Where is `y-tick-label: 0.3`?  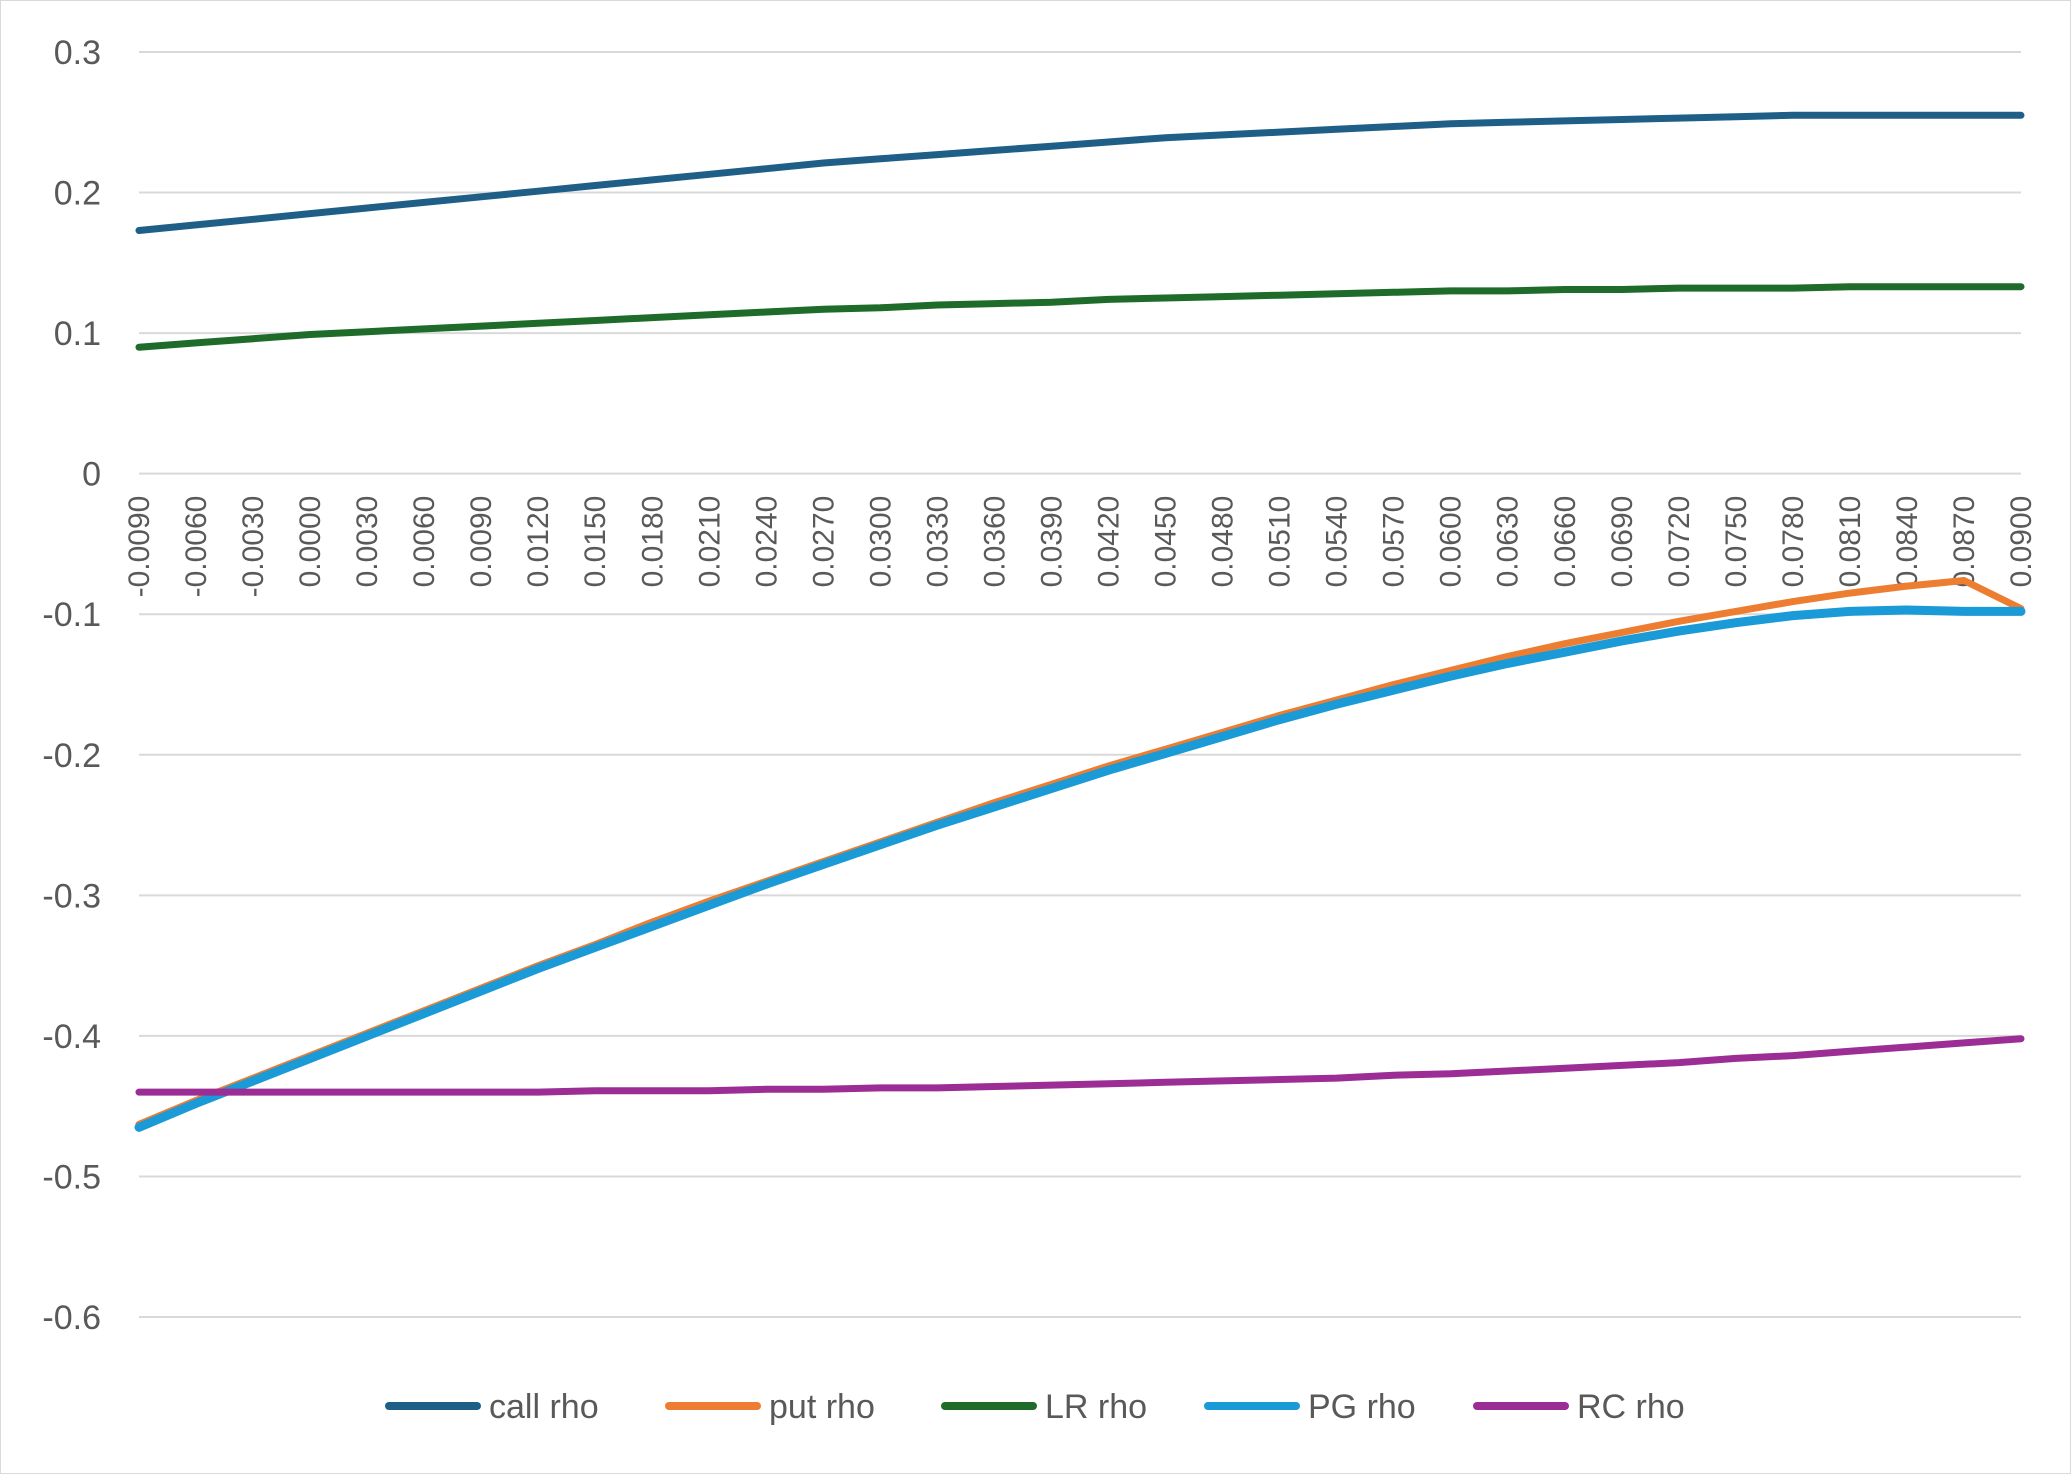 y-tick-label: 0.3 is located at coordinates (77, 53).